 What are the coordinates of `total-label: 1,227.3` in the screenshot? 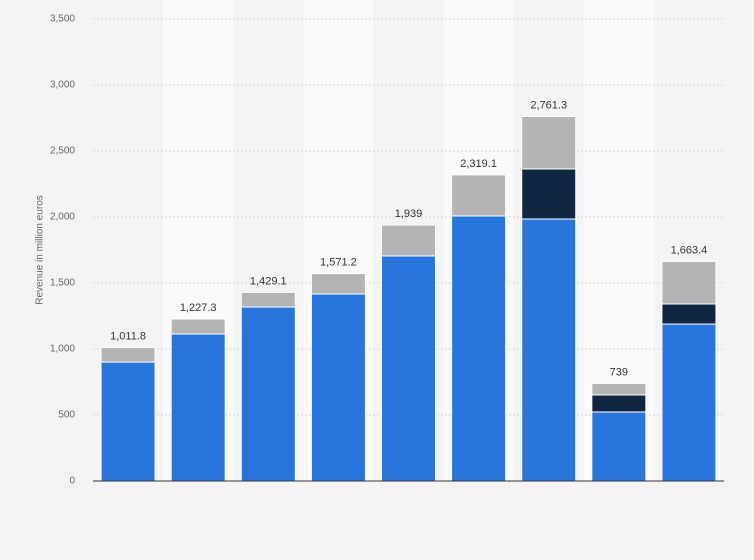 It's located at (198, 308).